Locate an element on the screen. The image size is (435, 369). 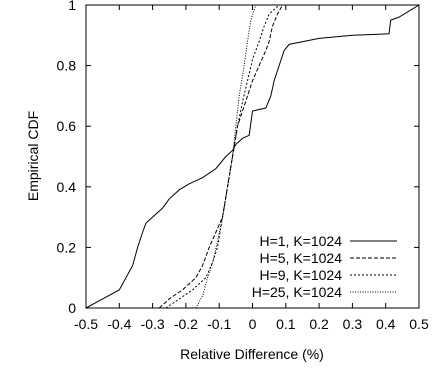
y-tick-label: 1 is located at coordinates (72, 6).